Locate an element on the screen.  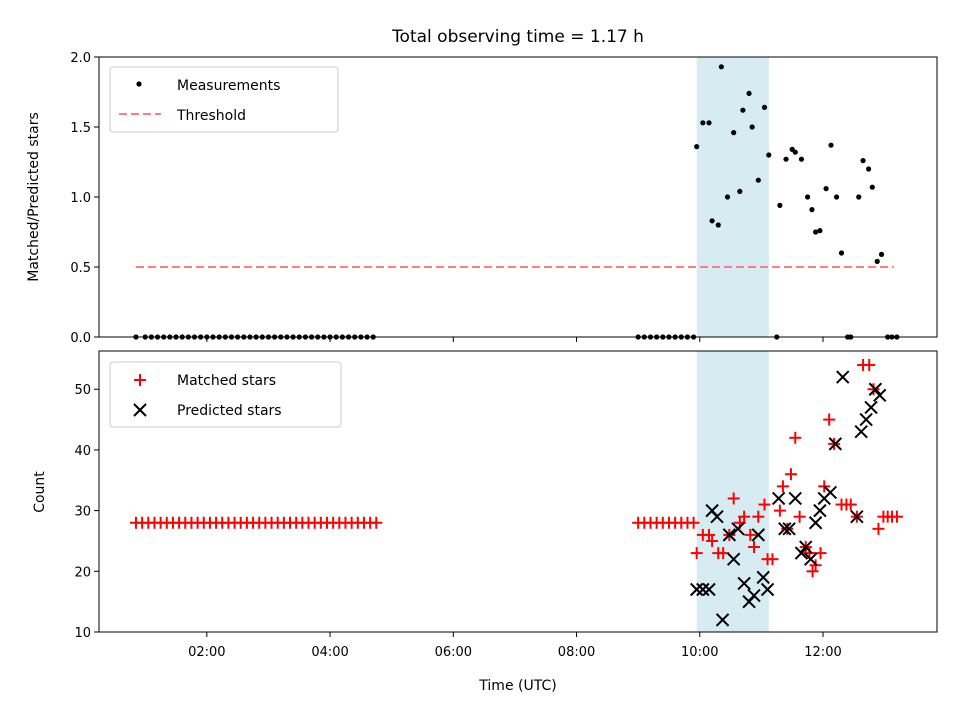
ratio-y-tick-label: 0.5 is located at coordinates (80, 268).